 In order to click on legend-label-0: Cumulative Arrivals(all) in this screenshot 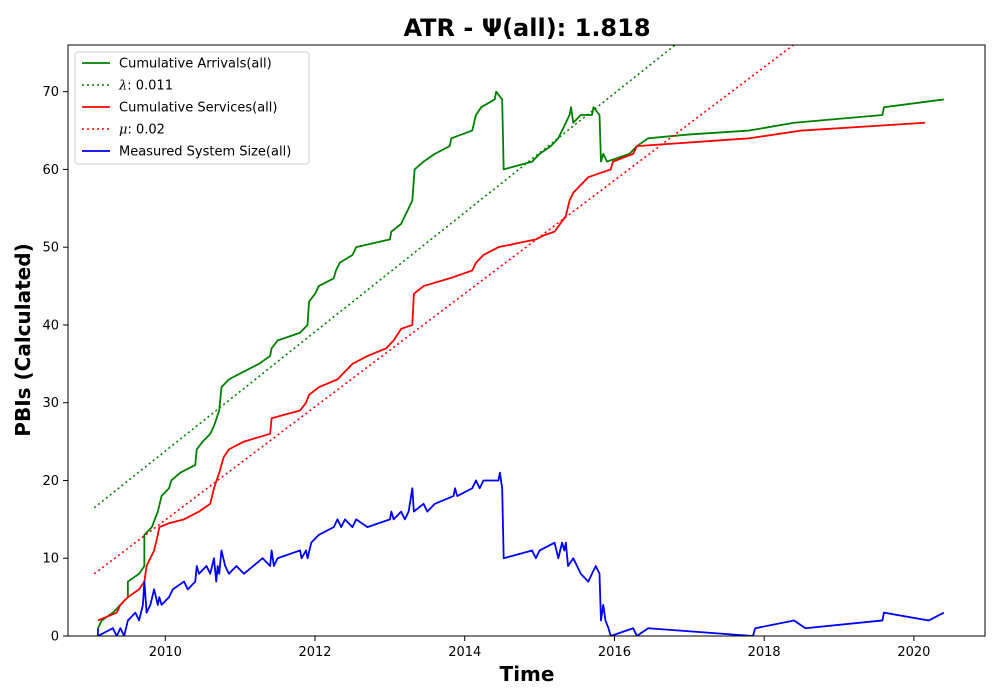, I will do `click(195, 64)`.